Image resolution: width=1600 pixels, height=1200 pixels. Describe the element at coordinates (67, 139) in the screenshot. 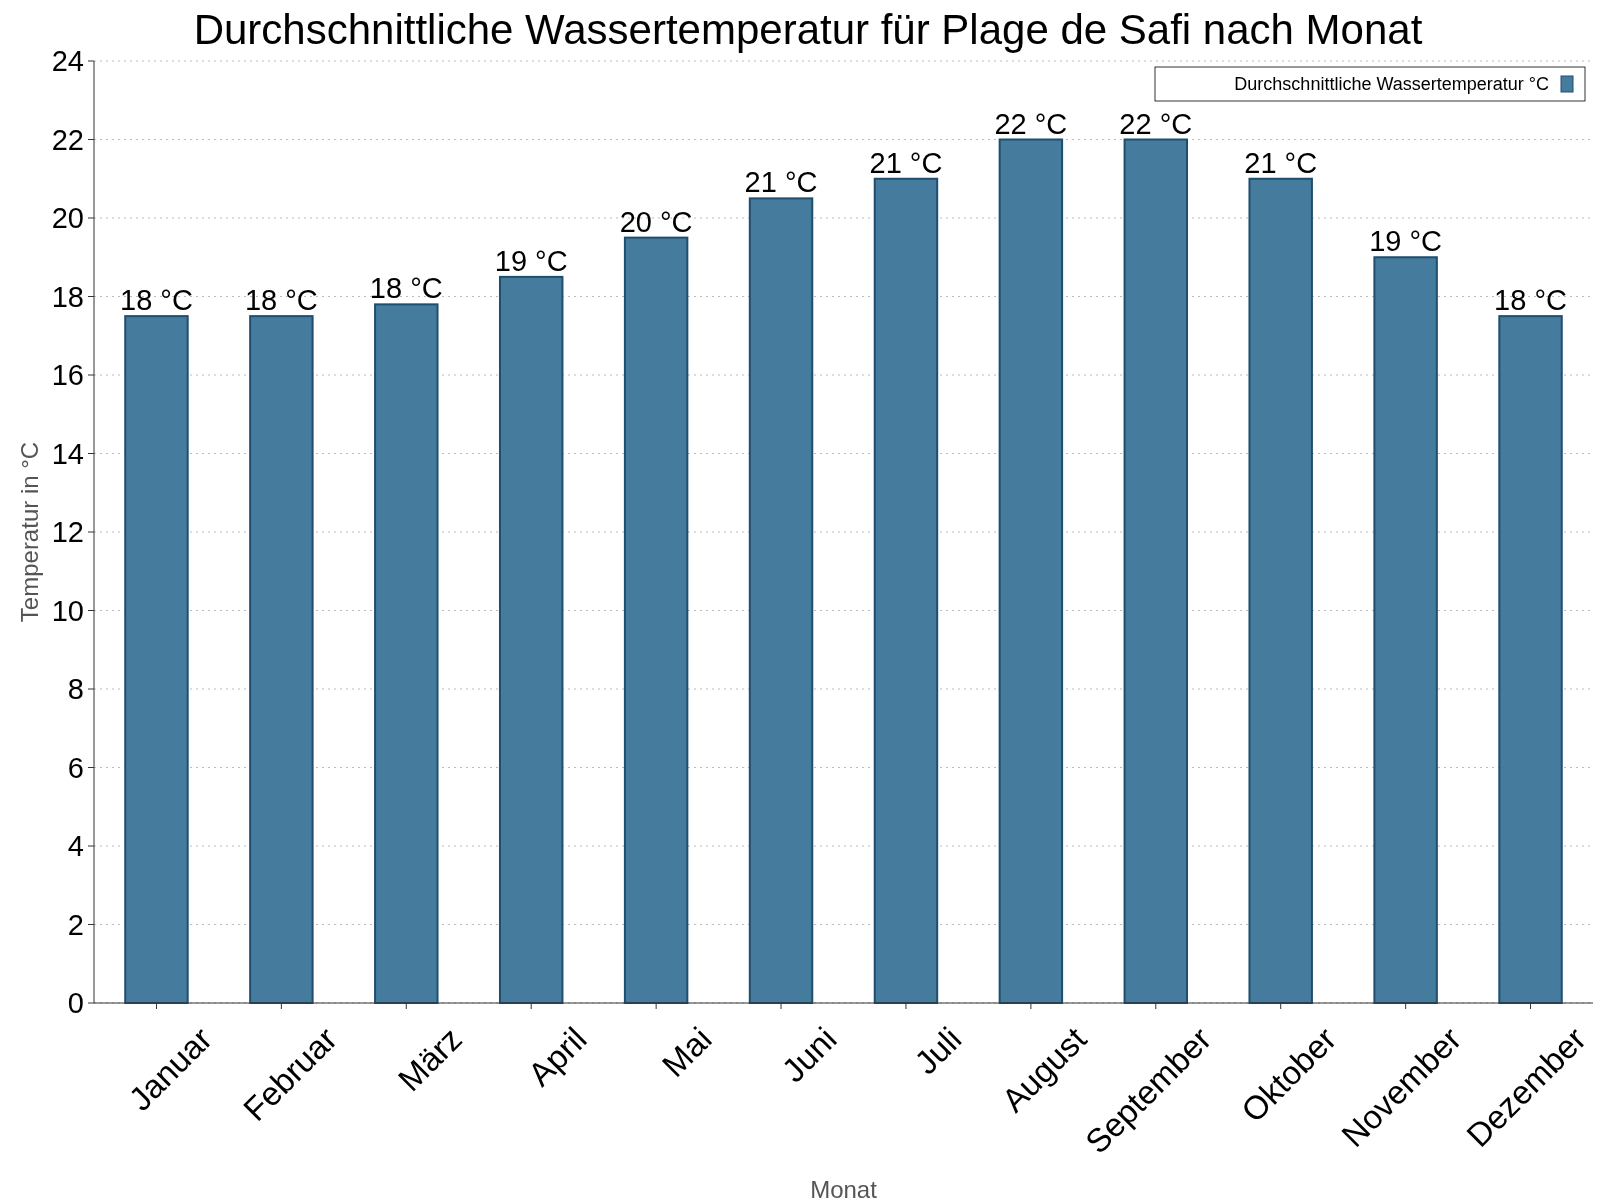

I see `y-tick-label: 22` at that location.